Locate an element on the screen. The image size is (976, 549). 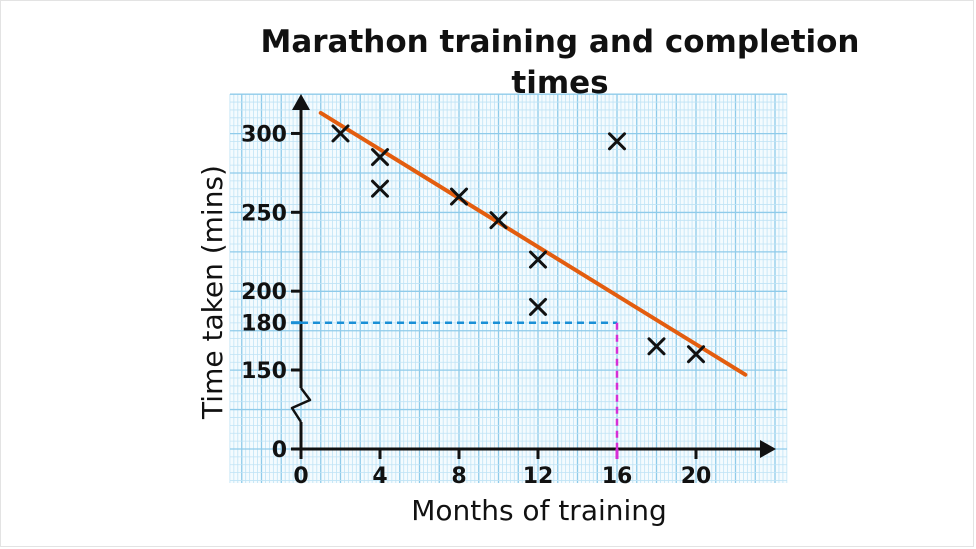
reading-x-label: 16 is located at coordinates (617, 476).